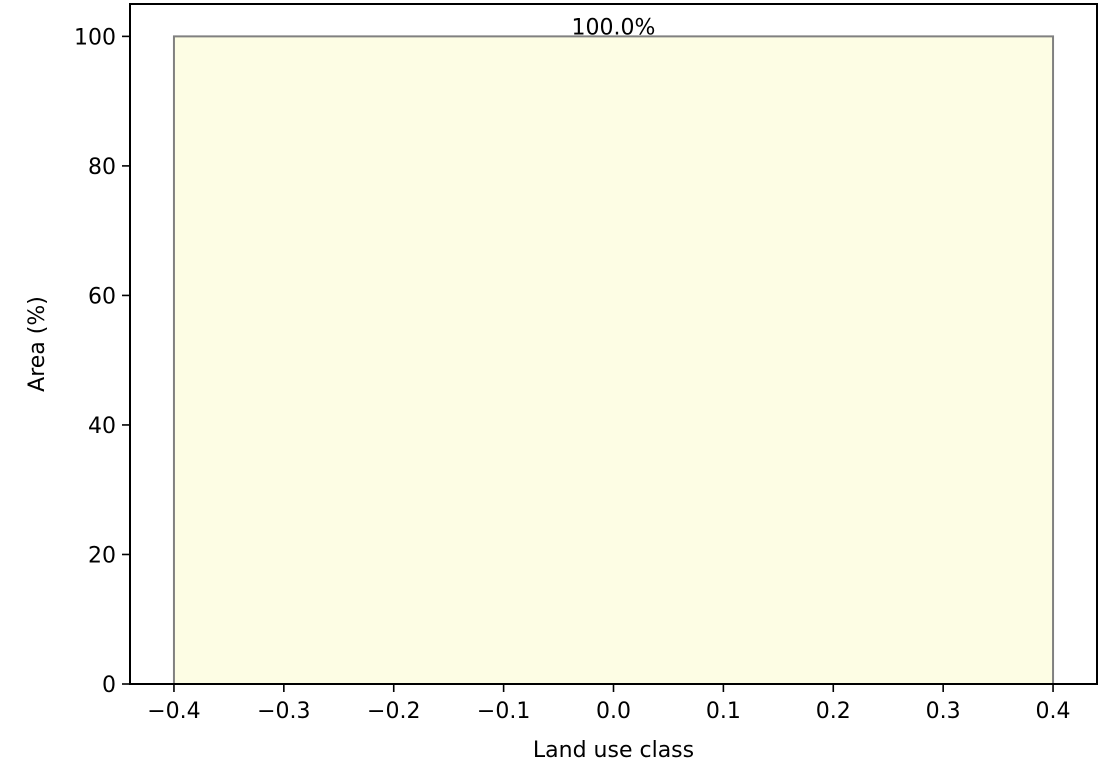 This screenshot has width=1104, height=772. Describe the element at coordinates (109, 685) in the screenshot. I see `y-tick-label: 0` at that location.